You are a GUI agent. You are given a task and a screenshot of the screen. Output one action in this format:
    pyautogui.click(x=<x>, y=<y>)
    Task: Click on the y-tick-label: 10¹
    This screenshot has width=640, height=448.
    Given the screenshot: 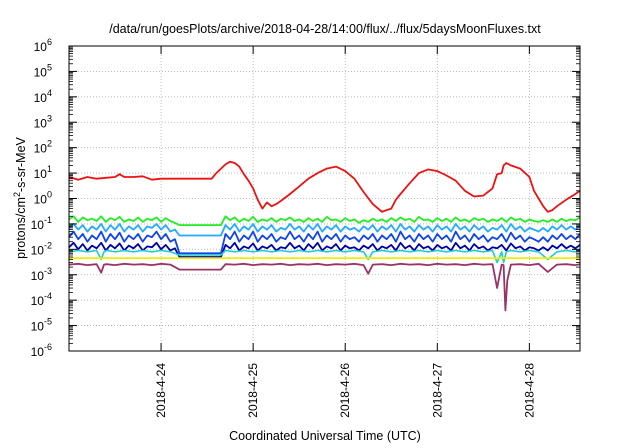 What is the action you would take?
    pyautogui.click(x=43, y=172)
    